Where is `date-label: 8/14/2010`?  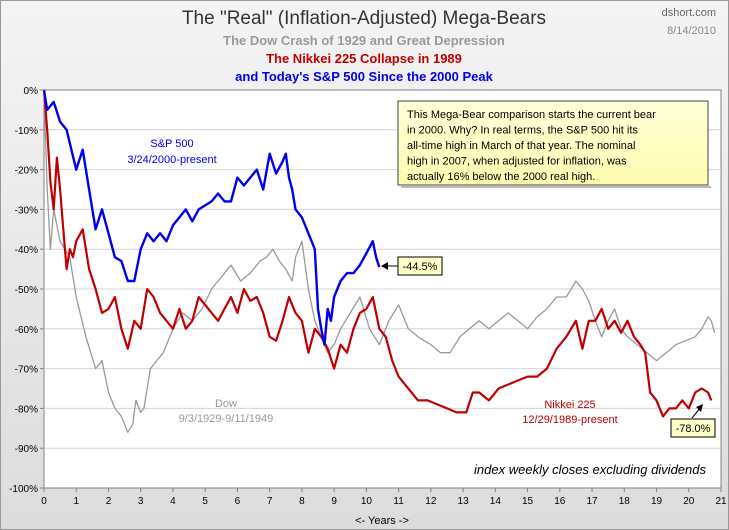 date-label: 8/14/2010 is located at coordinates (691, 31).